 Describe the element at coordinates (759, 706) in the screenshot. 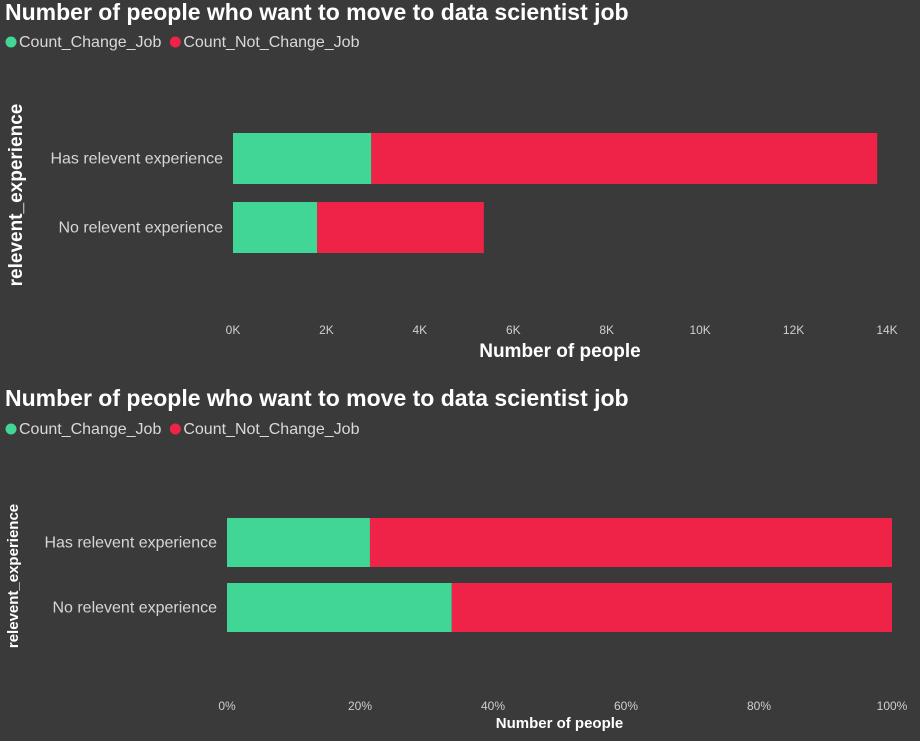

I see `x-tick-label-5: 80%` at that location.